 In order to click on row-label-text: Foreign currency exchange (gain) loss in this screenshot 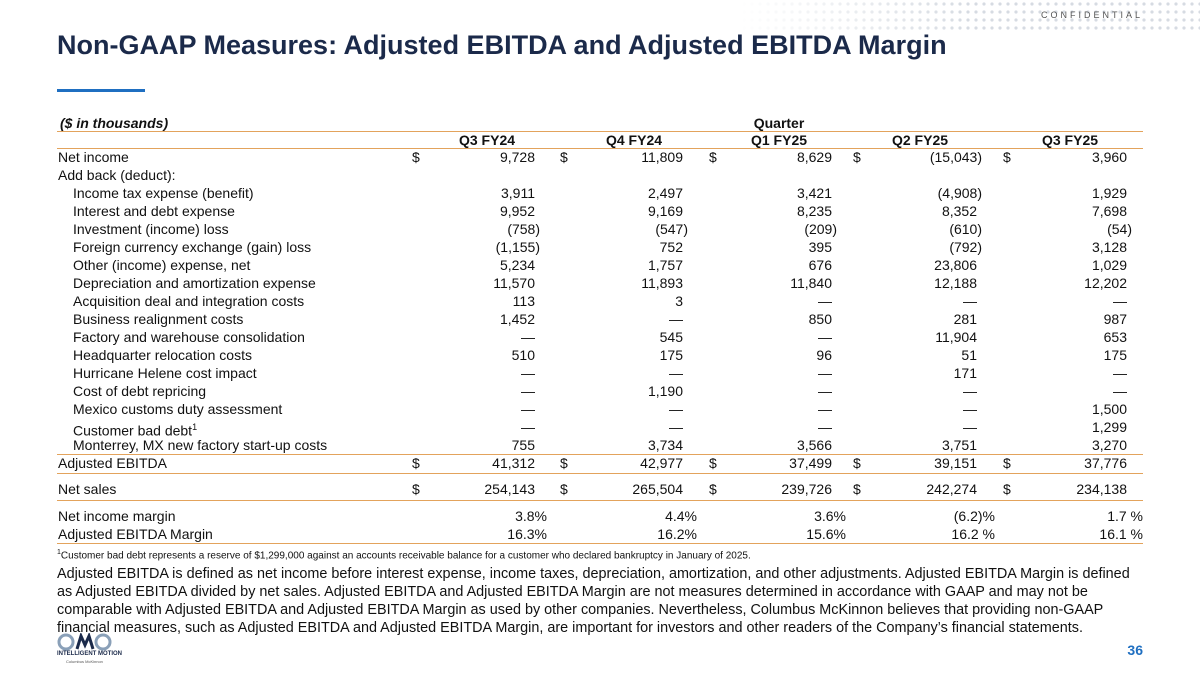, I will do `click(192, 247)`.